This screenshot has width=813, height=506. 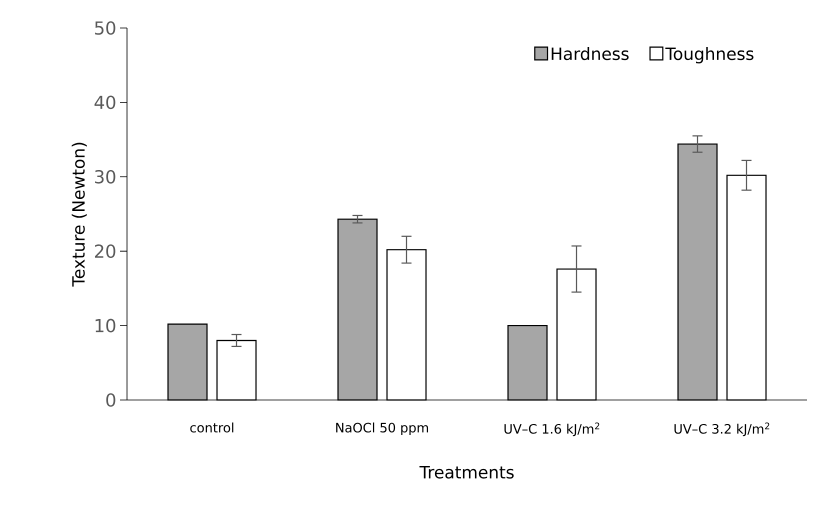 What do you see at coordinates (105, 177) in the screenshot?
I see `y-tick-label: 30` at bounding box center [105, 177].